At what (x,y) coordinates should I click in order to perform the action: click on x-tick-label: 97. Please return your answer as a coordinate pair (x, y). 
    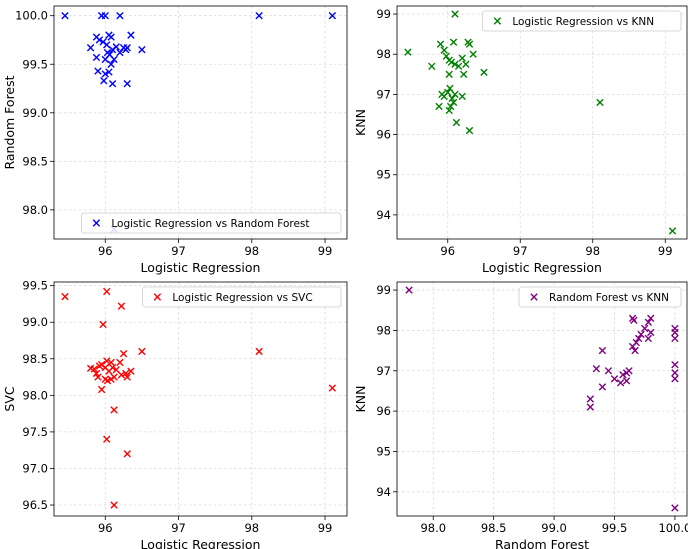
    Looking at the image, I should click on (178, 251).